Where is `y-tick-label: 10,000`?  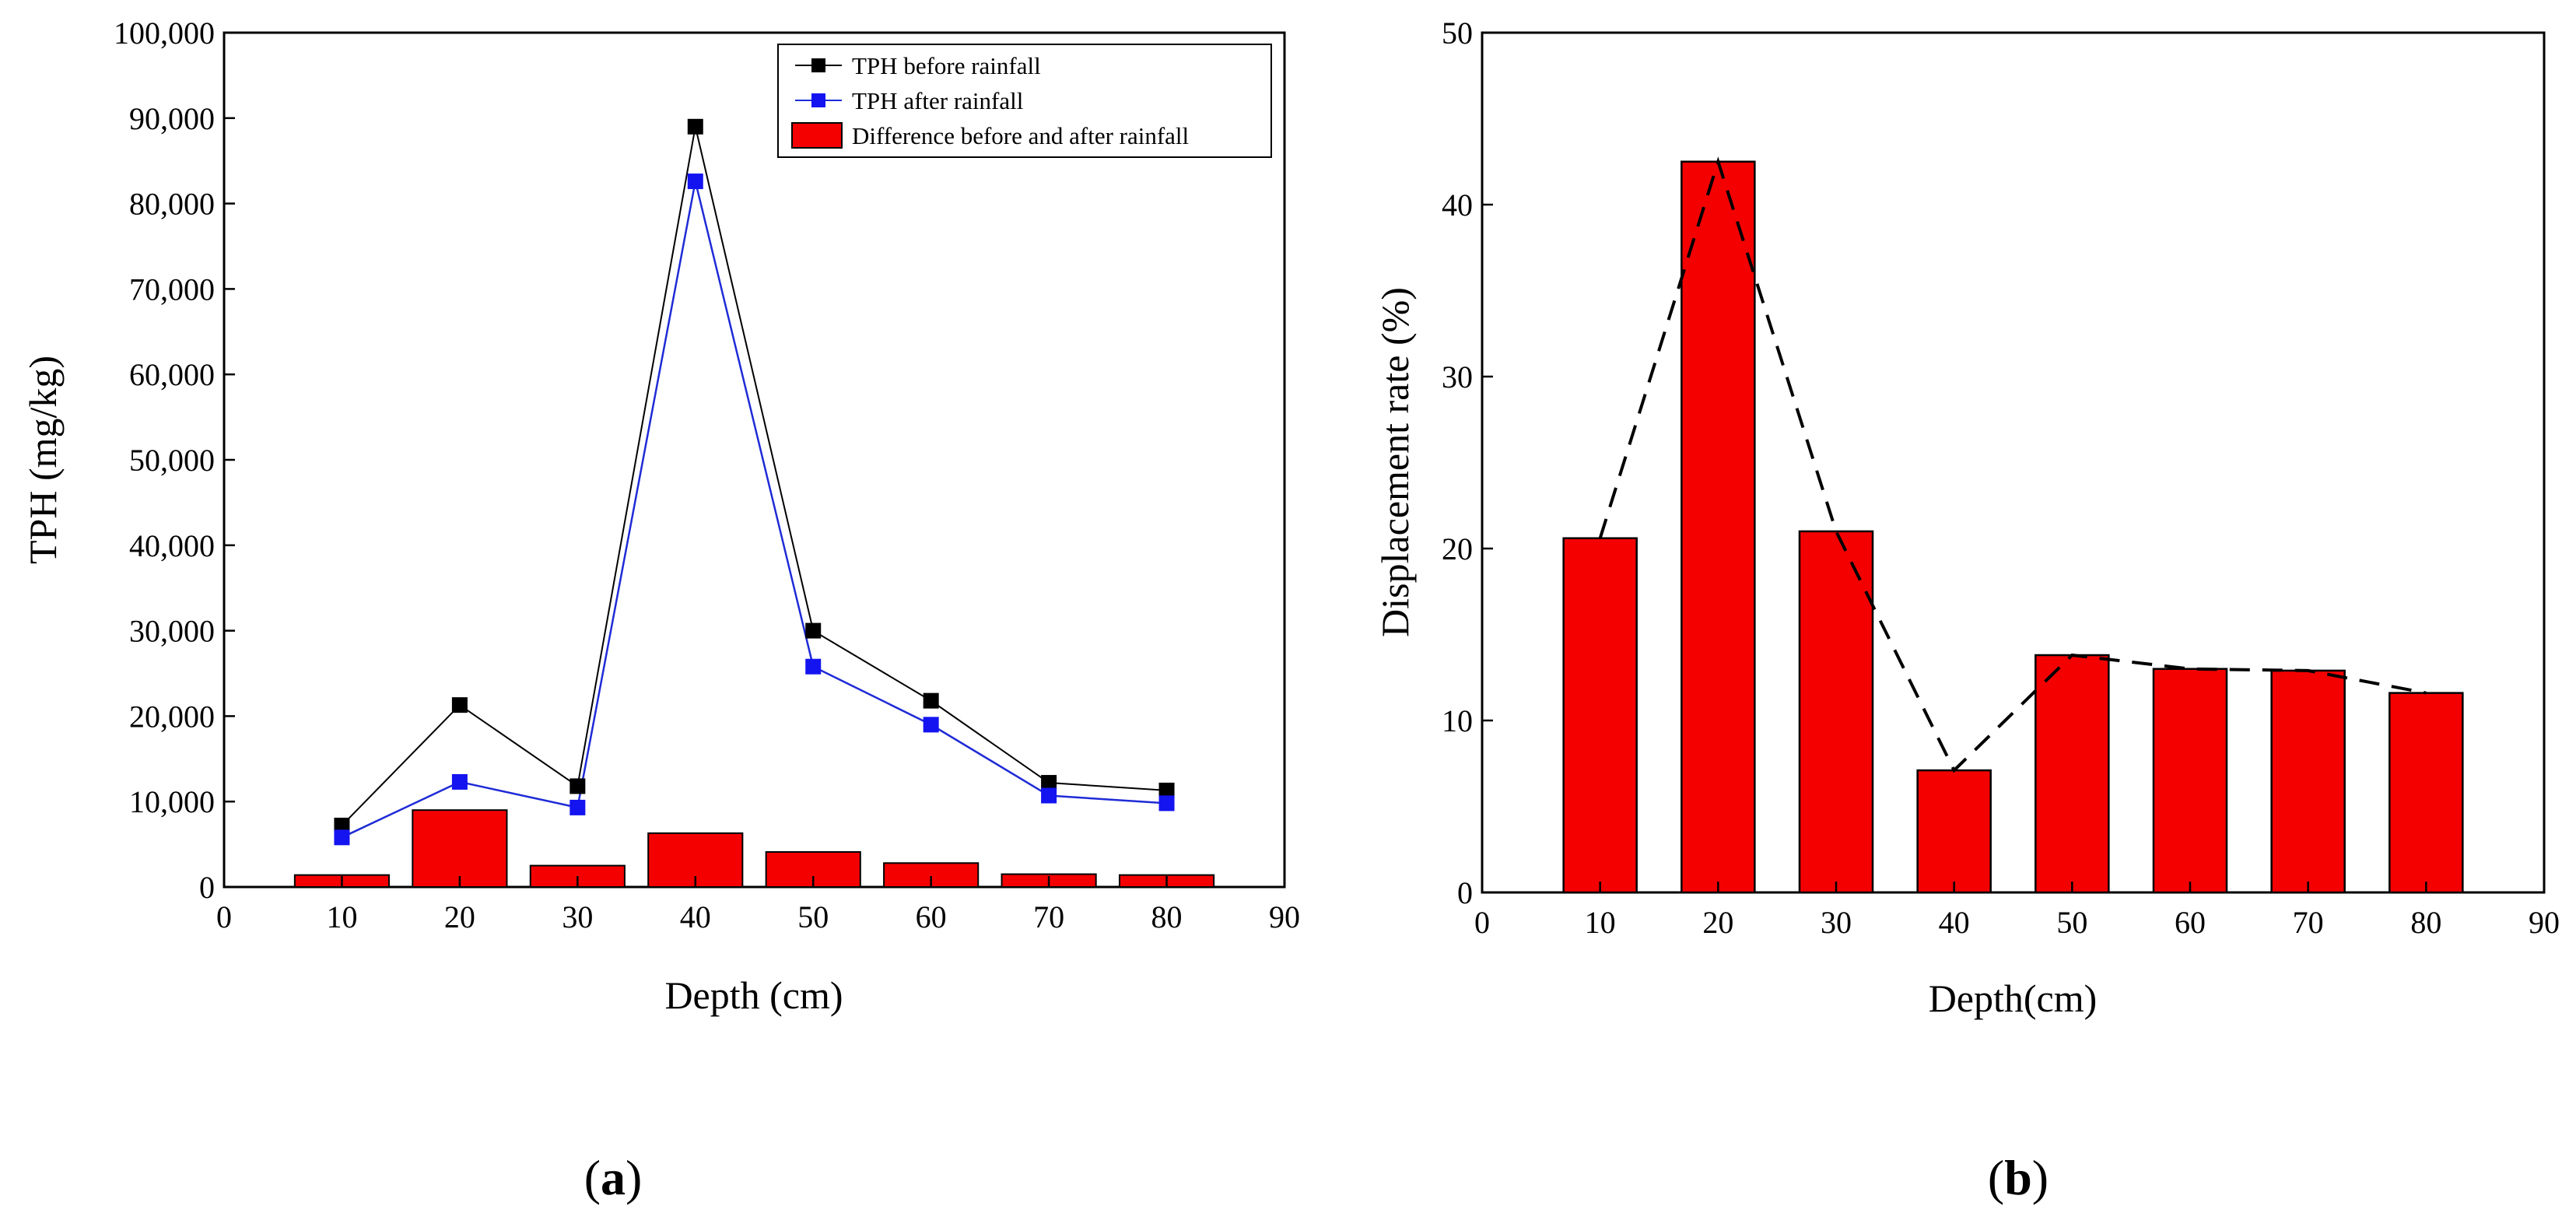
y-tick-label: 10,000 is located at coordinates (172, 802).